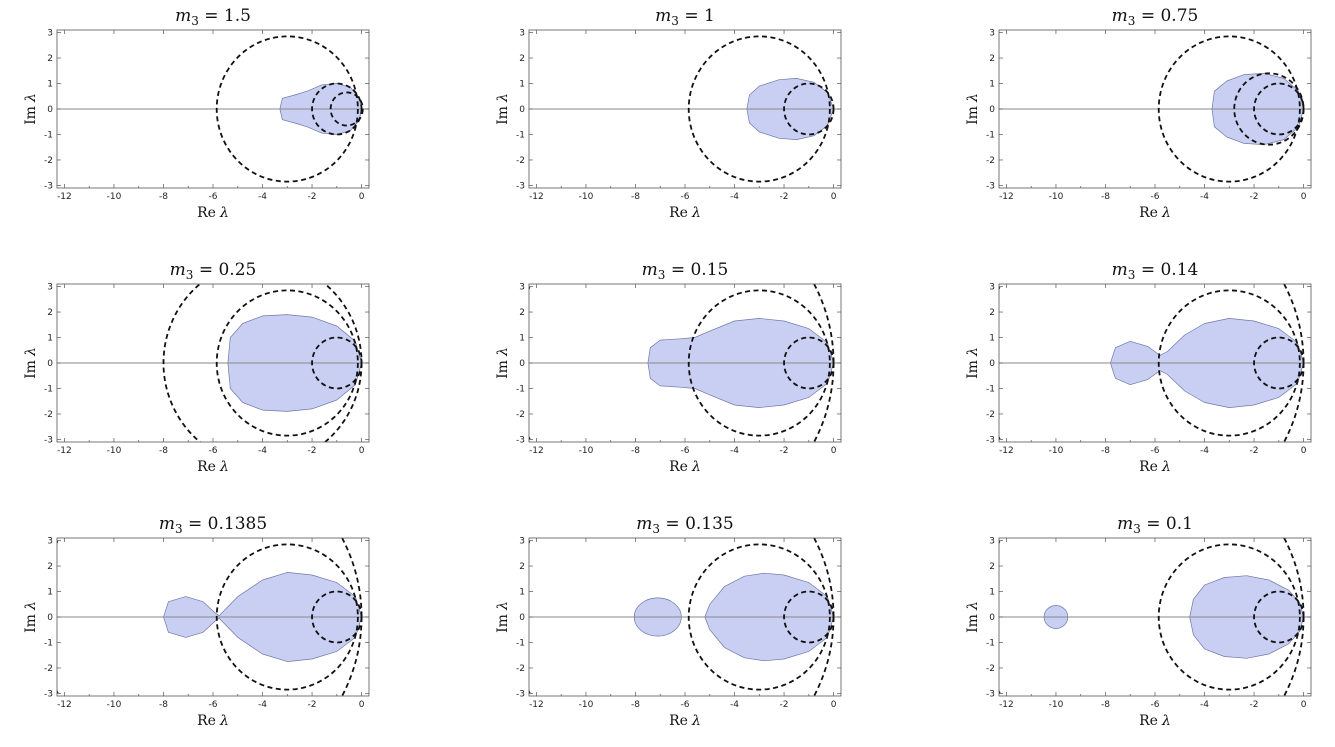 The height and width of the screenshot is (747, 1335). Describe the element at coordinates (48, 643) in the screenshot. I see `chart-7-y-tick-label-2: -1` at that location.